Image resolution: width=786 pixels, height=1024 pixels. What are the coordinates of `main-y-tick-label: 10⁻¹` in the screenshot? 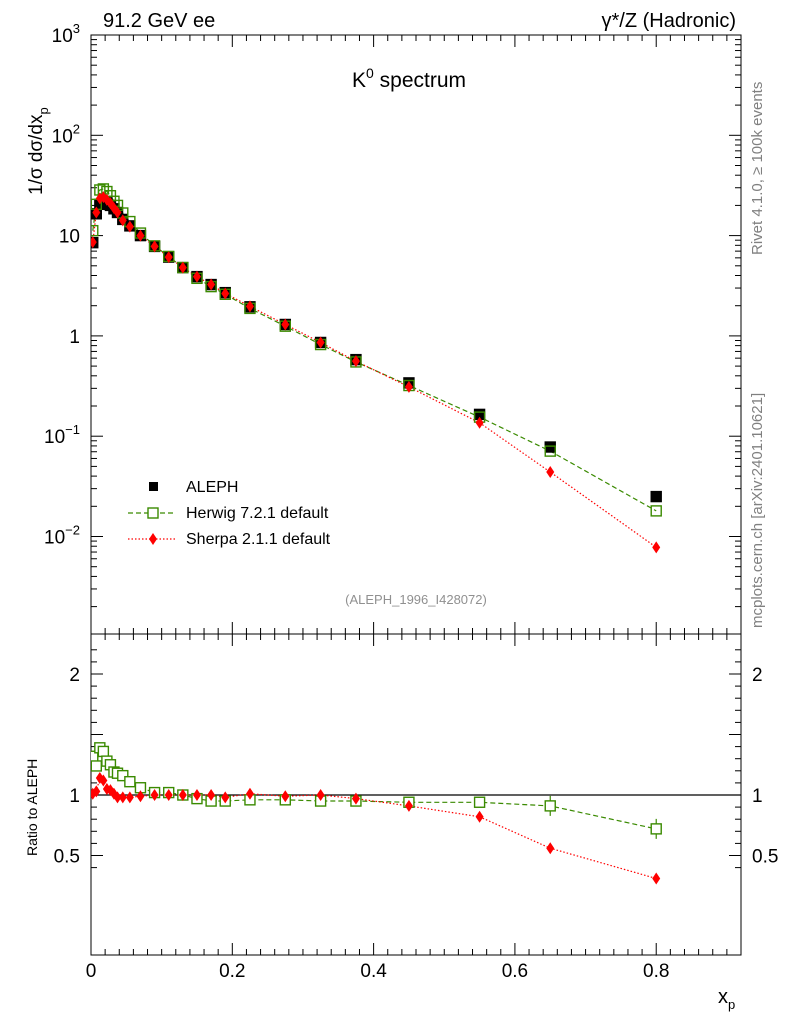 It's located at (62, 435).